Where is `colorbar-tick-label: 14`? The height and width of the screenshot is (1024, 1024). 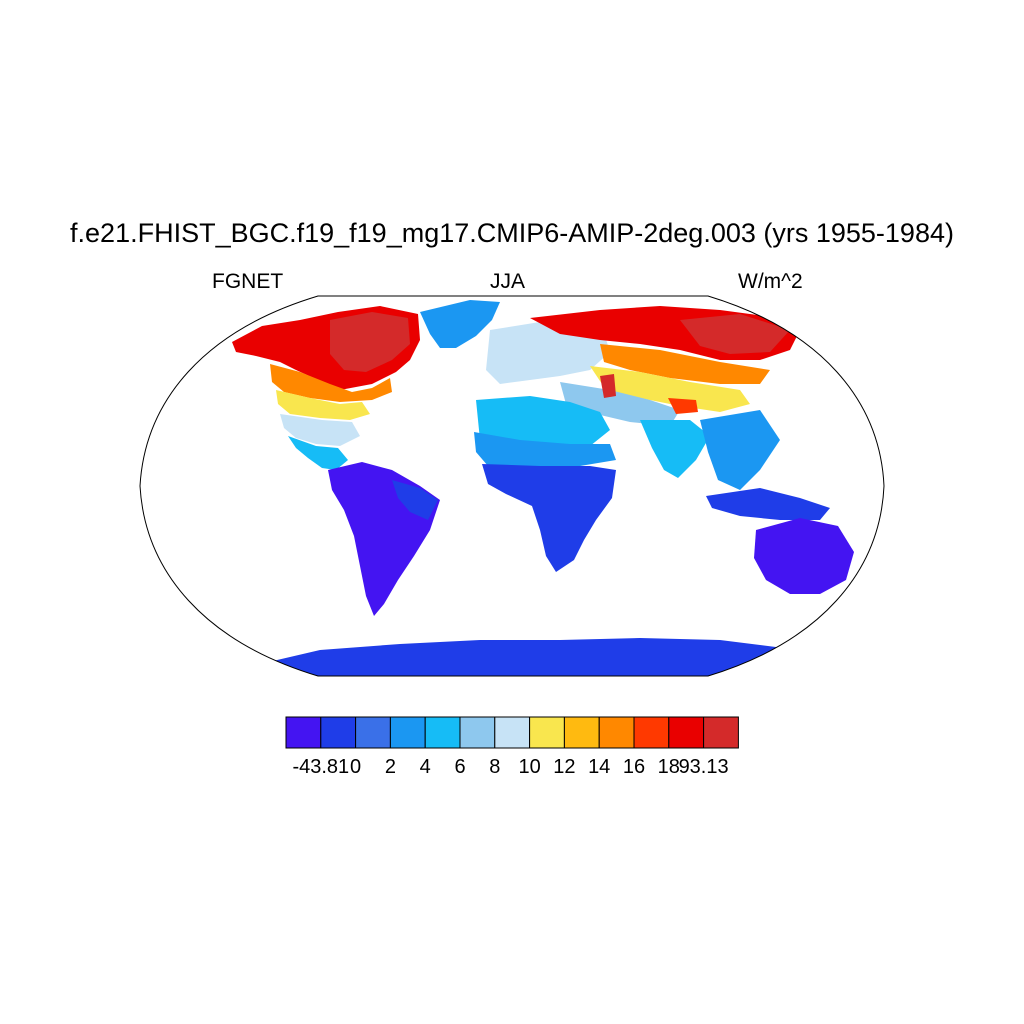
colorbar-tick-label: 14 is located at coordinates (599, 767).